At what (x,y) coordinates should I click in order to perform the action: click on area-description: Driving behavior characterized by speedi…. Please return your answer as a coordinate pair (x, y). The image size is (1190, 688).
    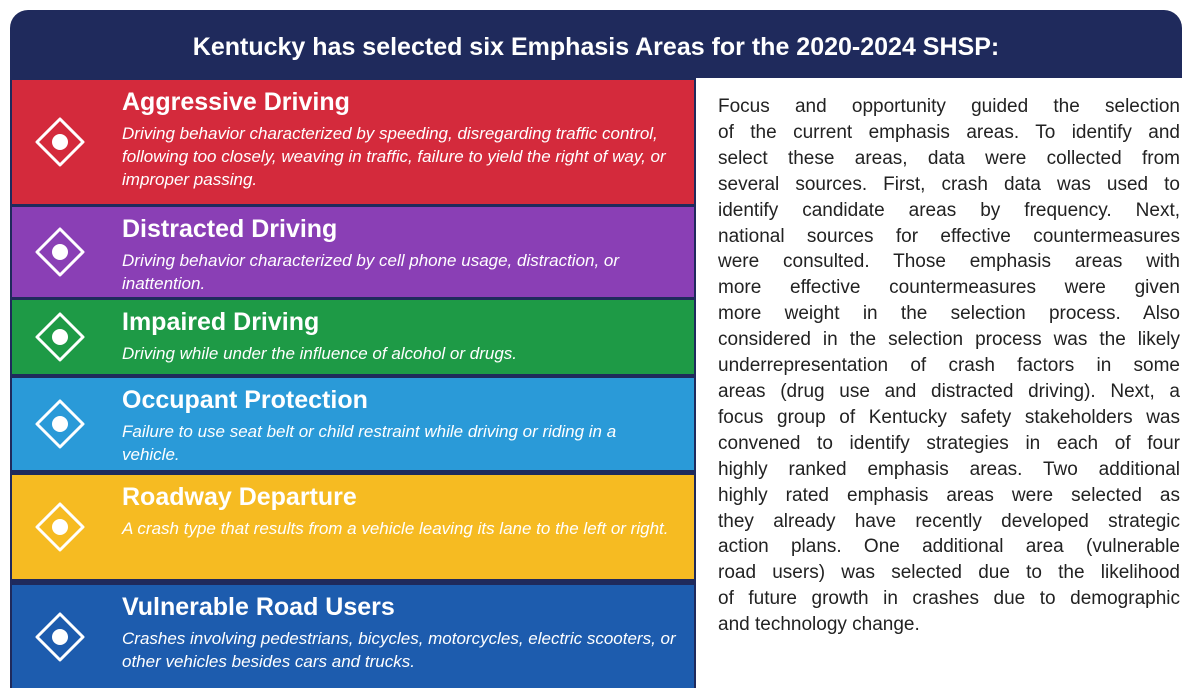
    Looking at the image, I should click on (394, 156).